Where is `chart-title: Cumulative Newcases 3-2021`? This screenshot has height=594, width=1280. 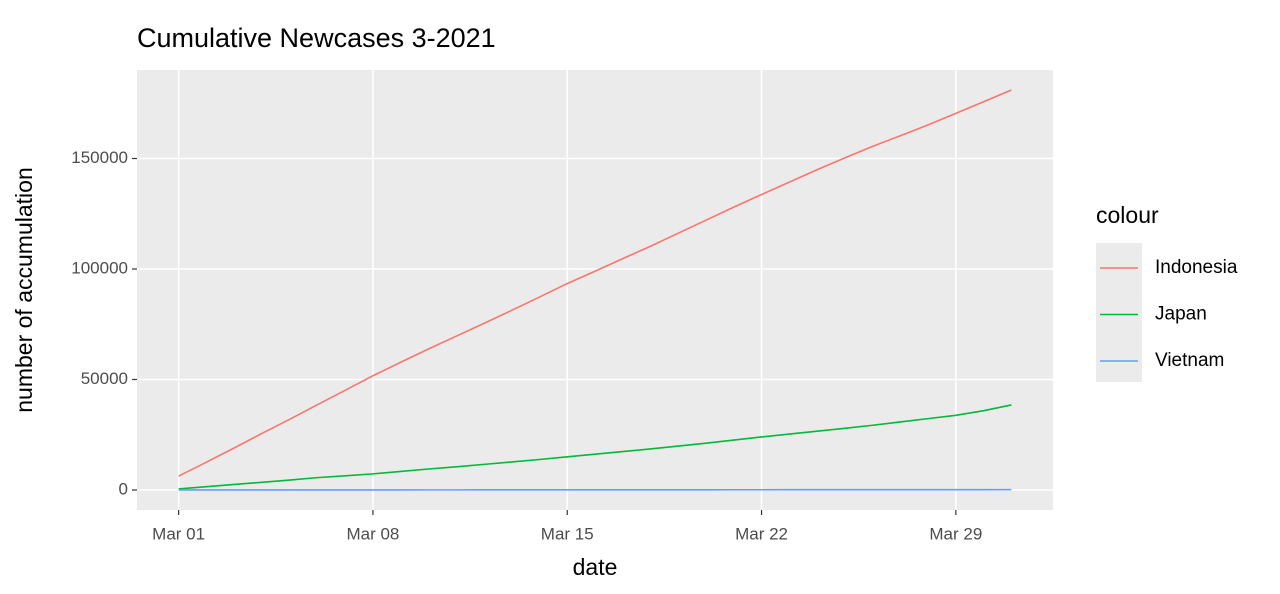
chart-title: Cumulative Newcases 3-2021 is located at coordinates (316, 38).